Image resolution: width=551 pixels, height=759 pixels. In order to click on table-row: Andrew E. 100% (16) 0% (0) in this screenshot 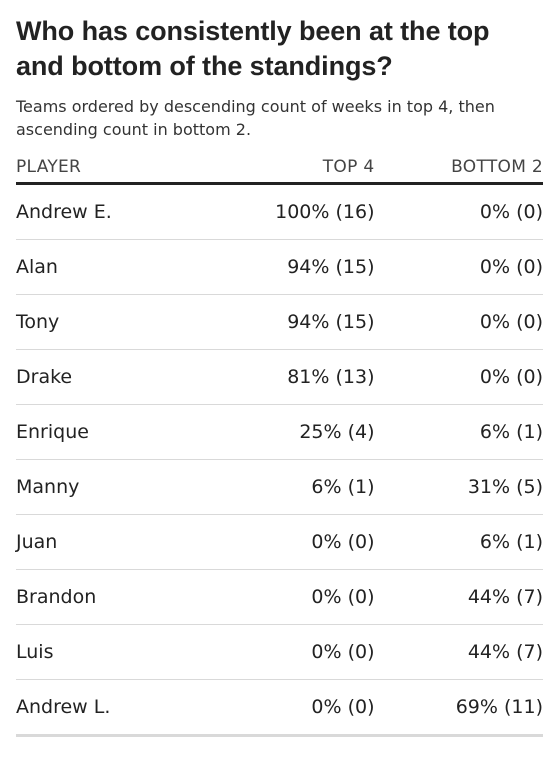, I will do `click(279, 211)`.